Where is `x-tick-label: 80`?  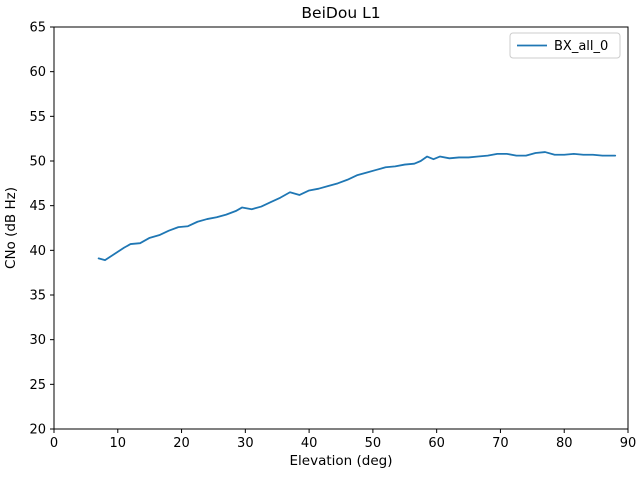
x-tick-label: 80 is located at coordinates (564, 443).